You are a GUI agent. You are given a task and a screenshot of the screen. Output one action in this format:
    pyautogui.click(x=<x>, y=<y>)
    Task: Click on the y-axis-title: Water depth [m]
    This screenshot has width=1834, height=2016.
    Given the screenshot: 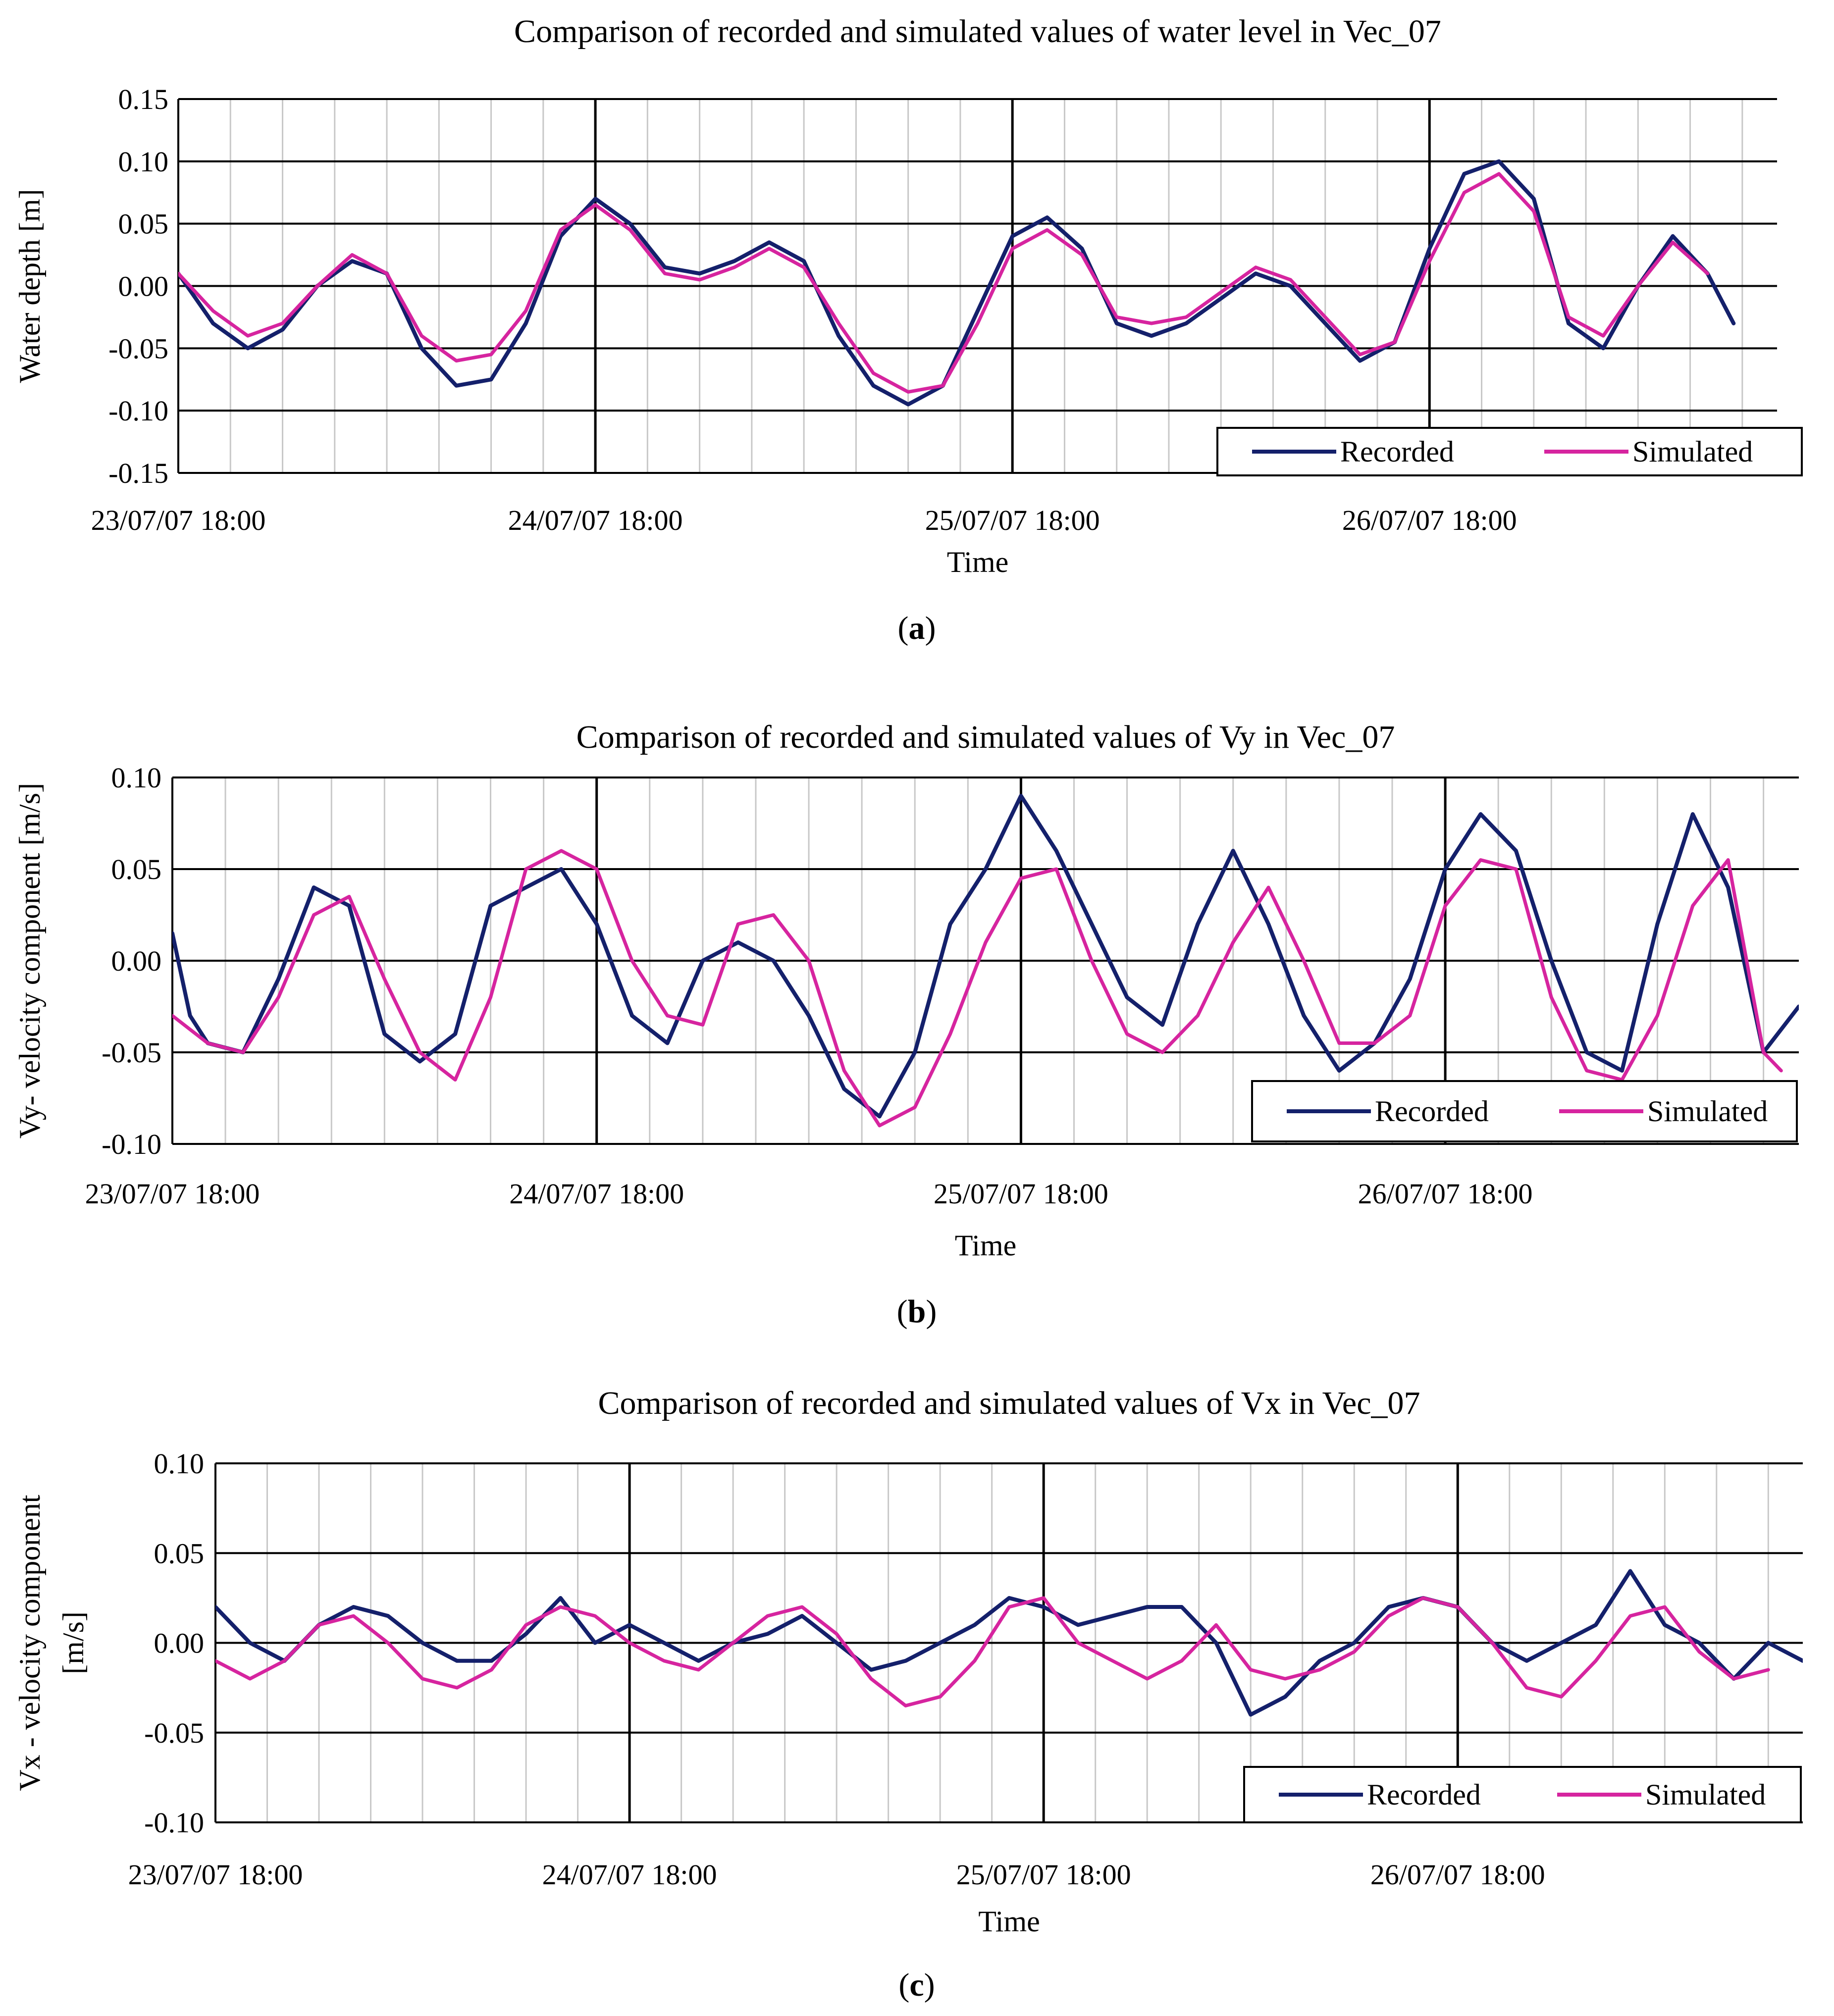 What is the action you would take?
    pyautogui.click(x=29, y=286)
    